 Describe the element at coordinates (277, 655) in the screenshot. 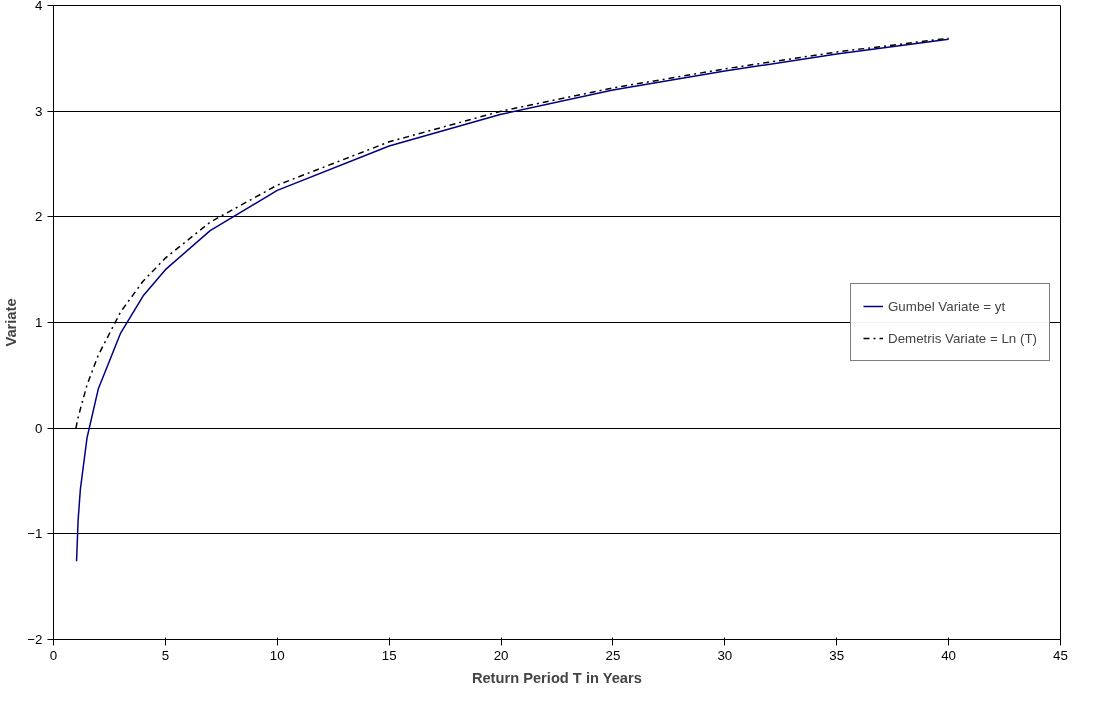

I see `x-tick-label: 10` at that location.